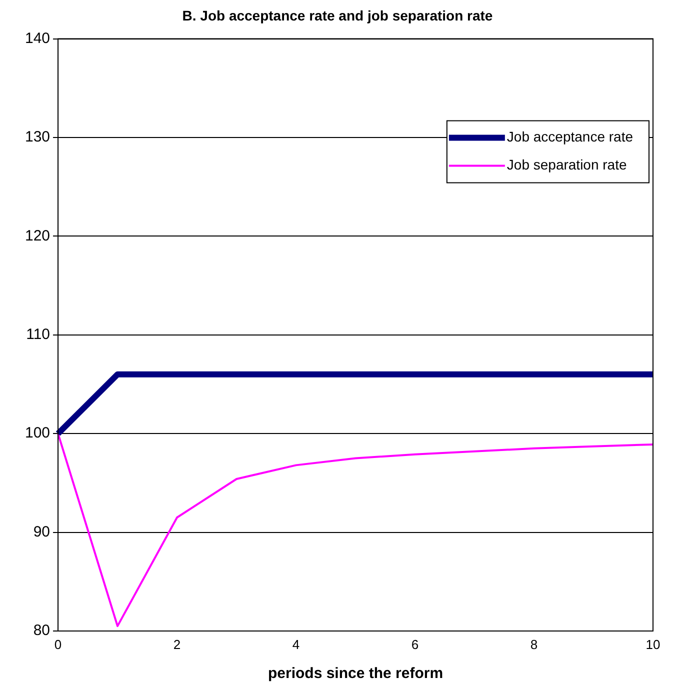  I want to click on y-tick-label: 120, so click(37, 235).